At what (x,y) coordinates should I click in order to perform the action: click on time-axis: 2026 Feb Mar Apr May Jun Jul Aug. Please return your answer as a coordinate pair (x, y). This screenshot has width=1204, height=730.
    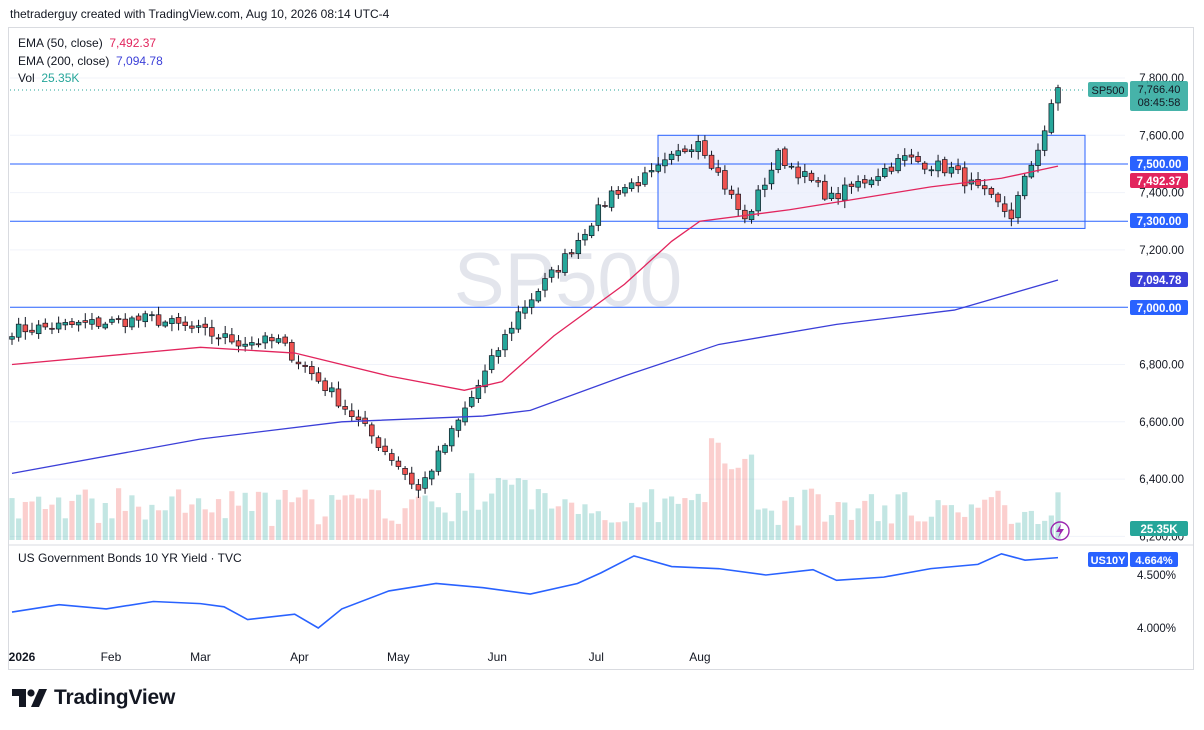
    Looking at the image, I should click on (360, 657).